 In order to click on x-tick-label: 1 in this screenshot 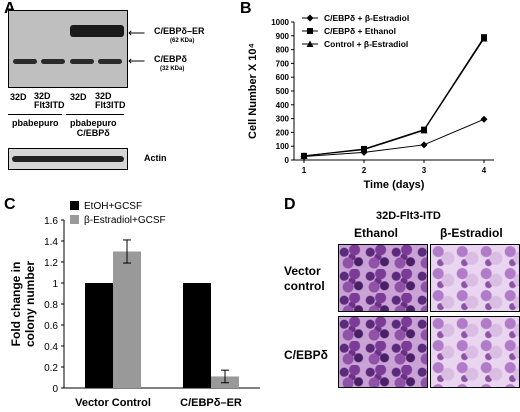, I will do `click(304, 170)`.